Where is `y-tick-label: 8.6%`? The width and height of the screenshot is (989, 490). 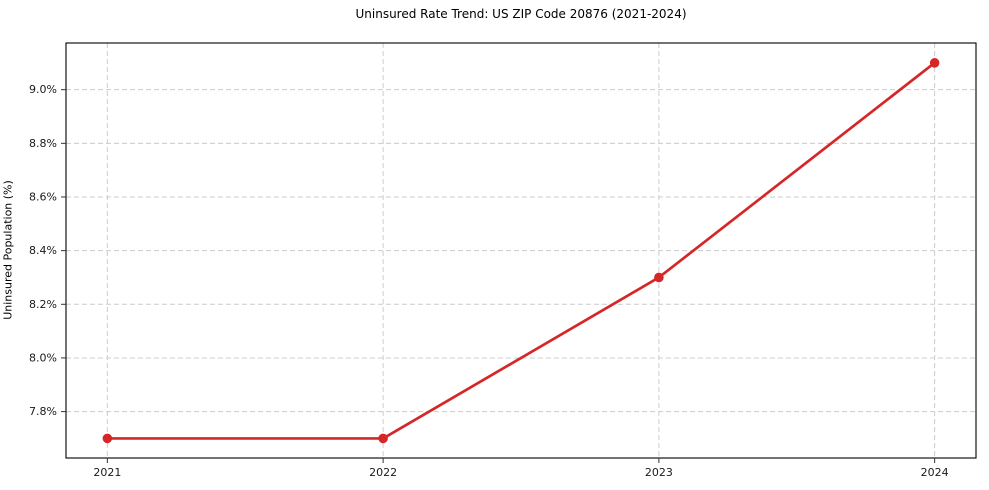
y-tick-label: 8.6% is located at coordinates (43, 196).